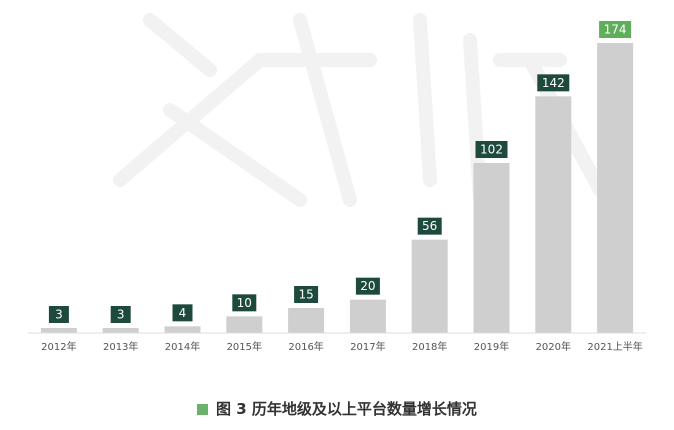  I want to click on data-label-5: 20, so click(367, 286).